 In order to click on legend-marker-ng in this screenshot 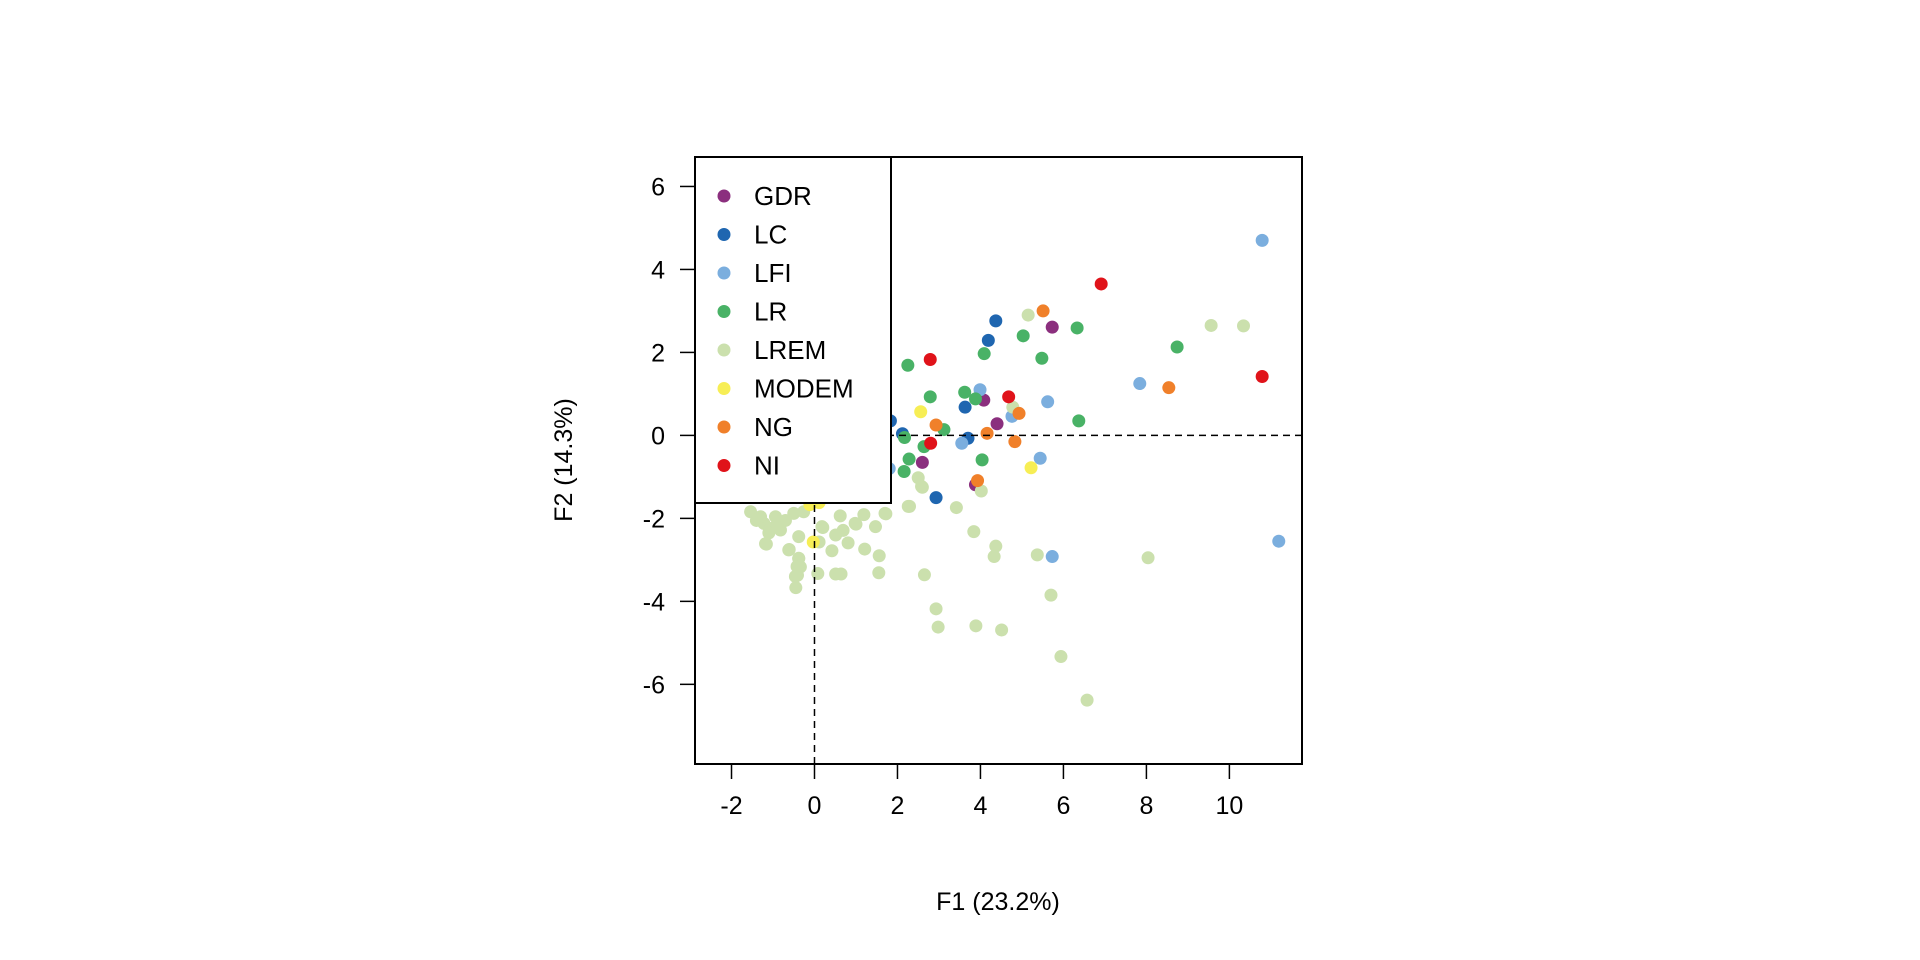, I will do `click(724, 427)`.